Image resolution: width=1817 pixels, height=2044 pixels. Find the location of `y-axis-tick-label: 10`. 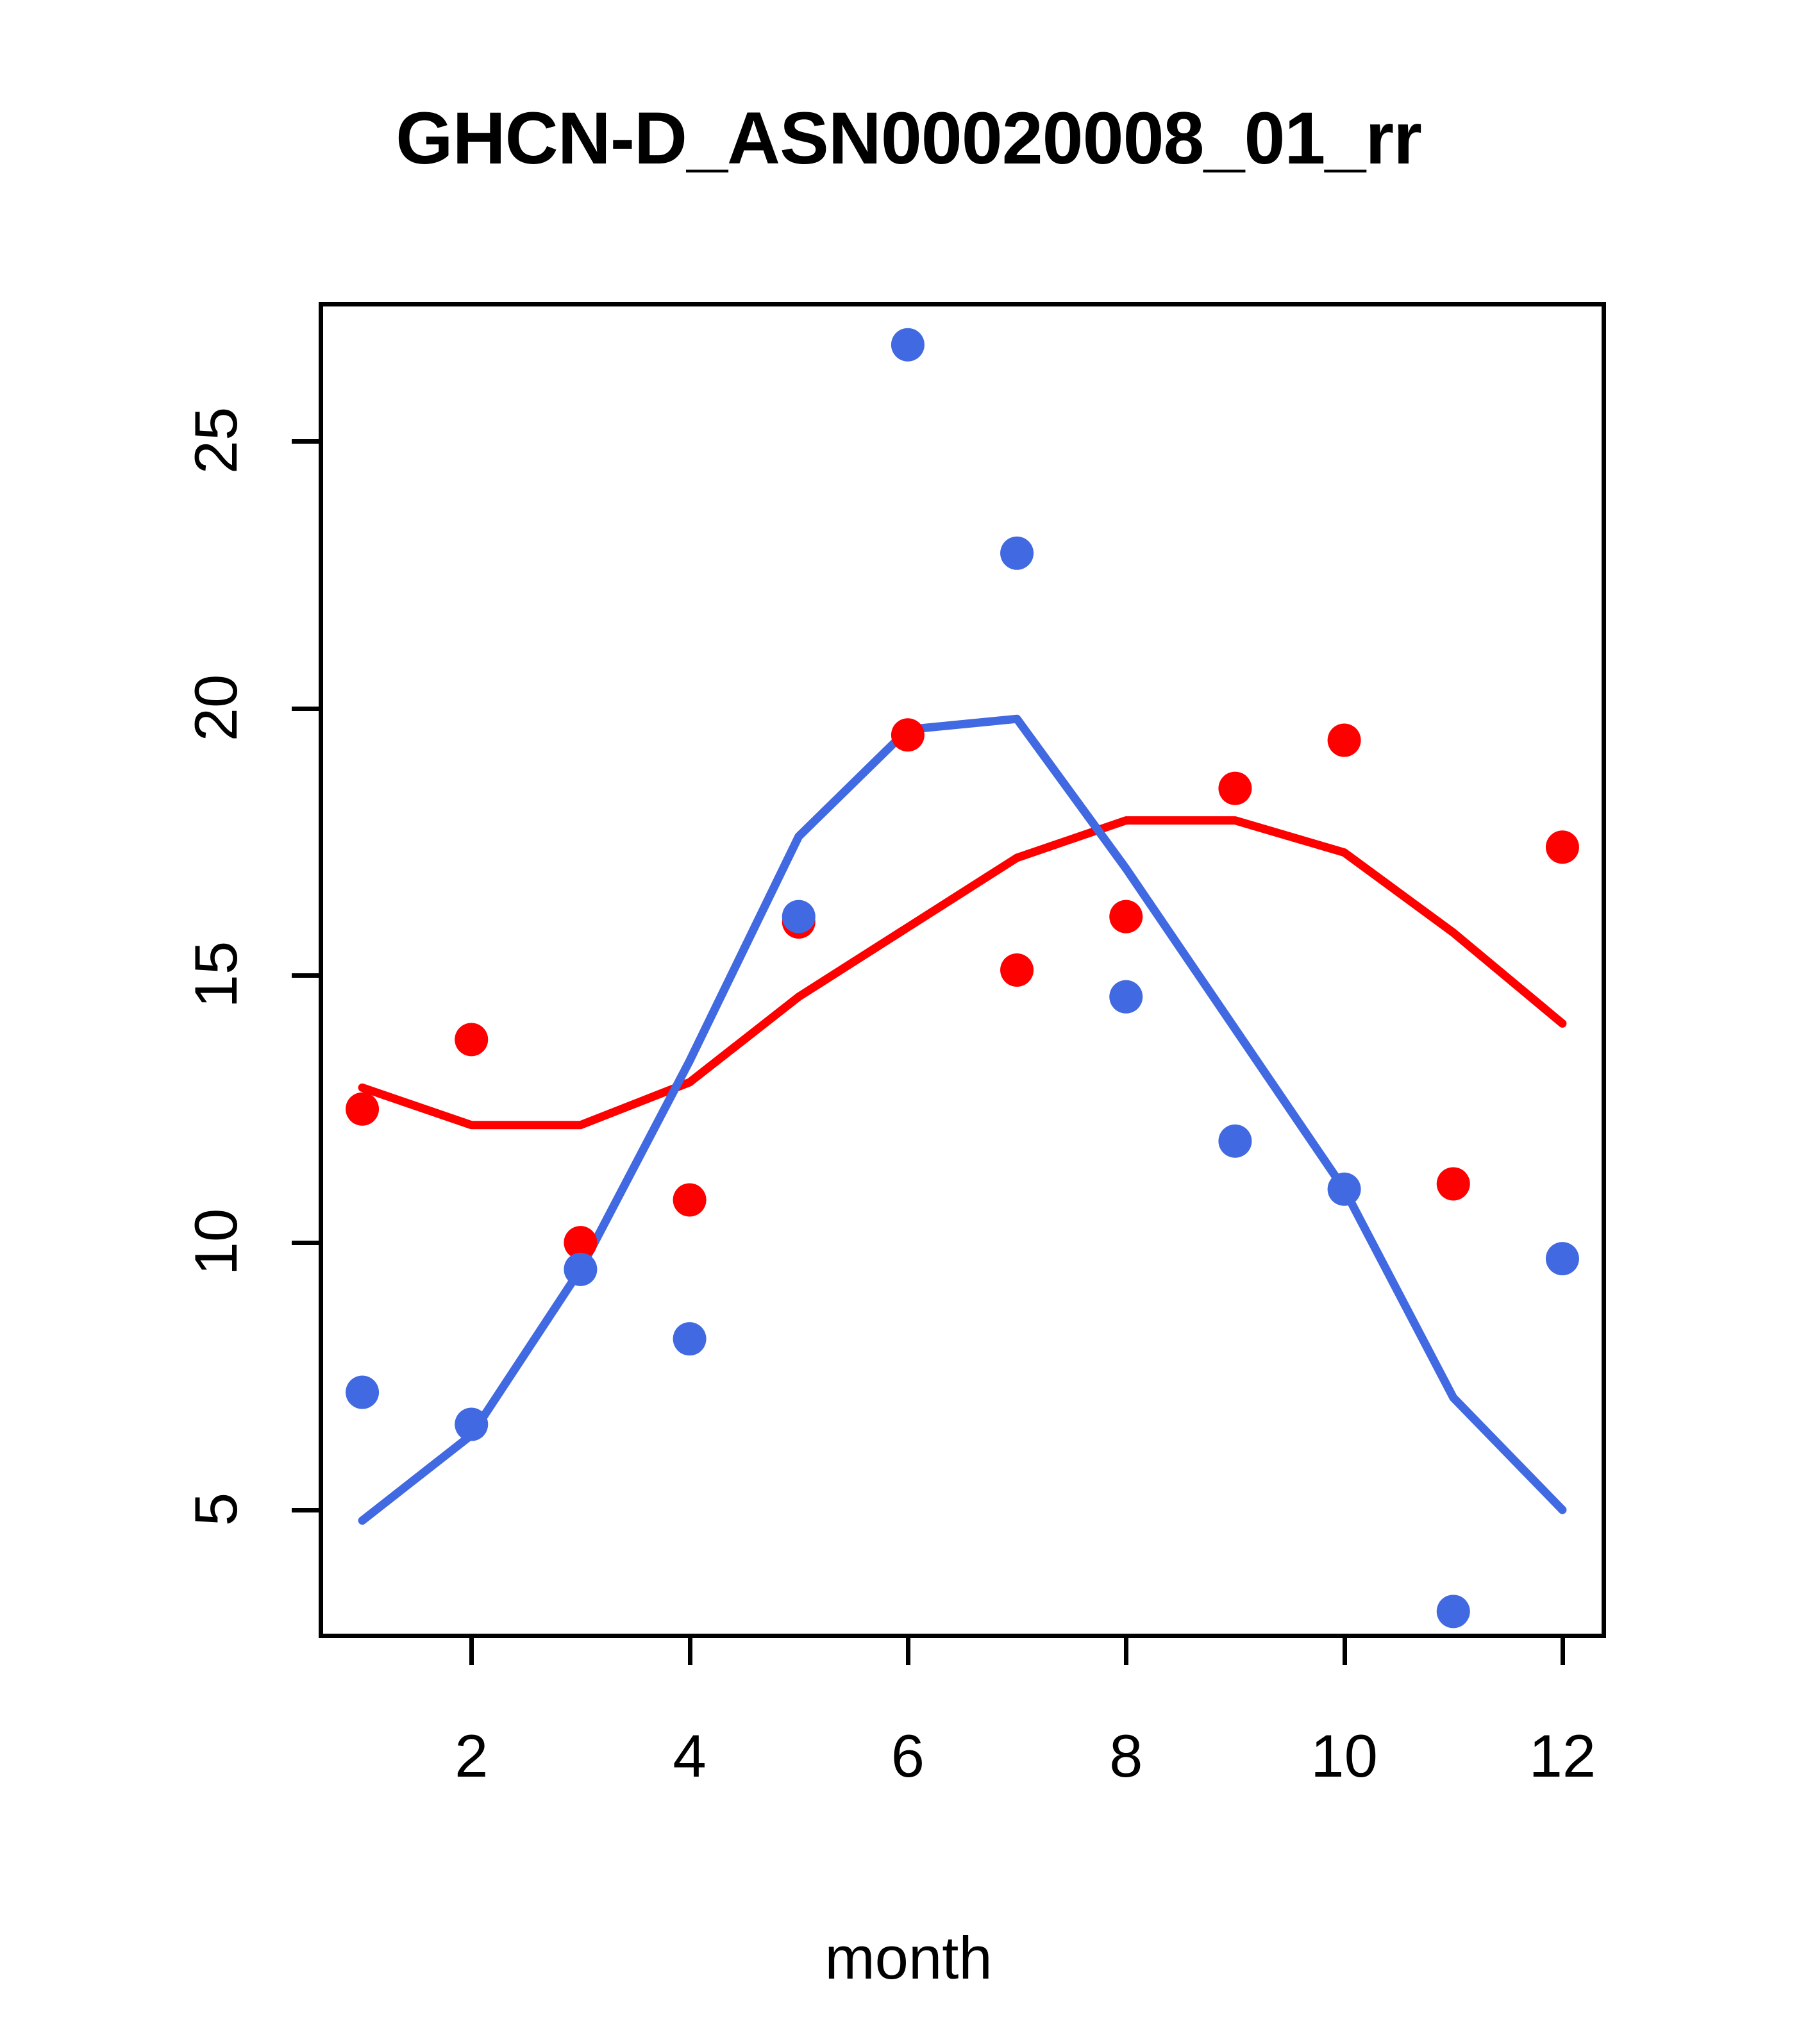

y-axis-tick-label: 10 is located at coordinates (216, 1242).